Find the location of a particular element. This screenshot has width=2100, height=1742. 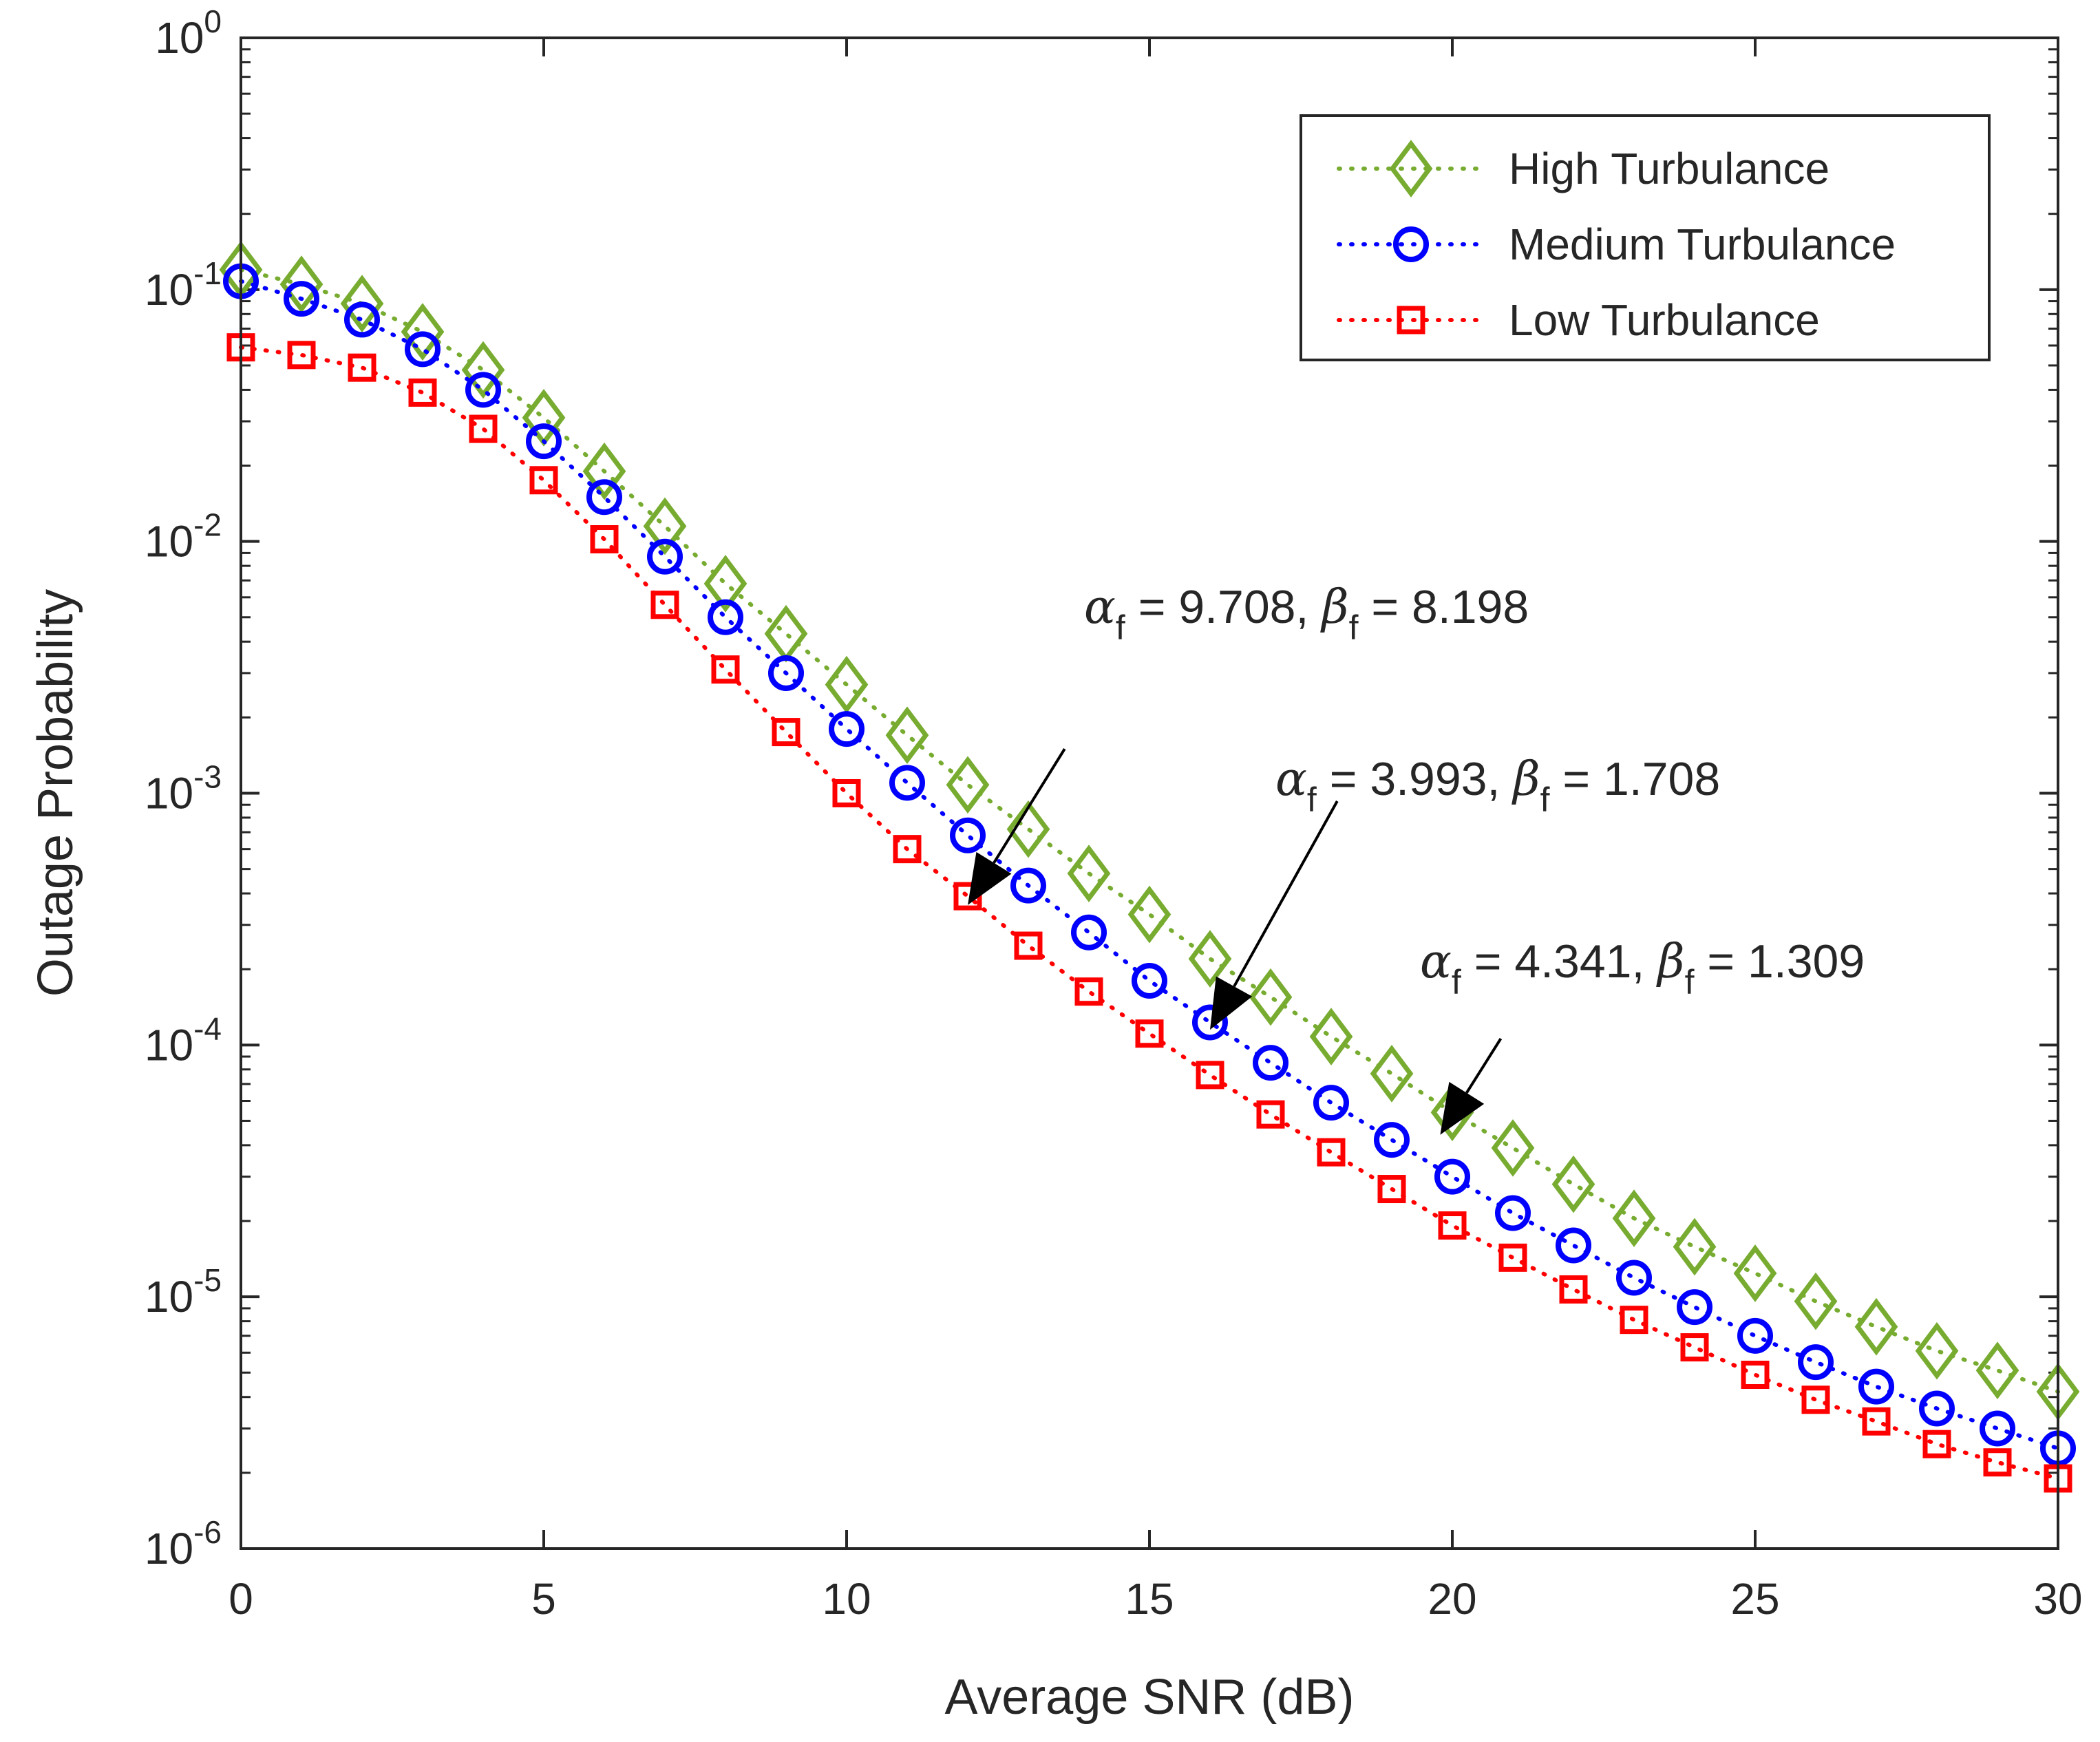

x-tick-label: 15 is located at coordinates (1149, 1599).